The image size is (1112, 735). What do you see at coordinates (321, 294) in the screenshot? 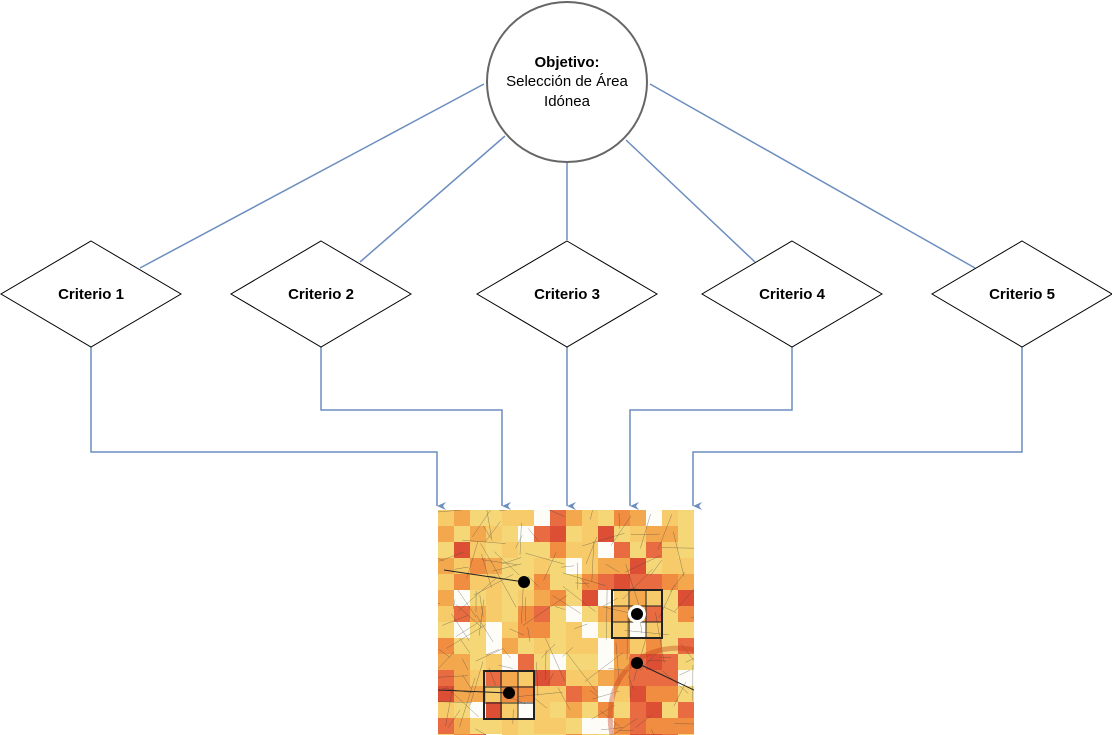
I see `criterio-2-label: Criterio 2` at bounding box center [321, 294].